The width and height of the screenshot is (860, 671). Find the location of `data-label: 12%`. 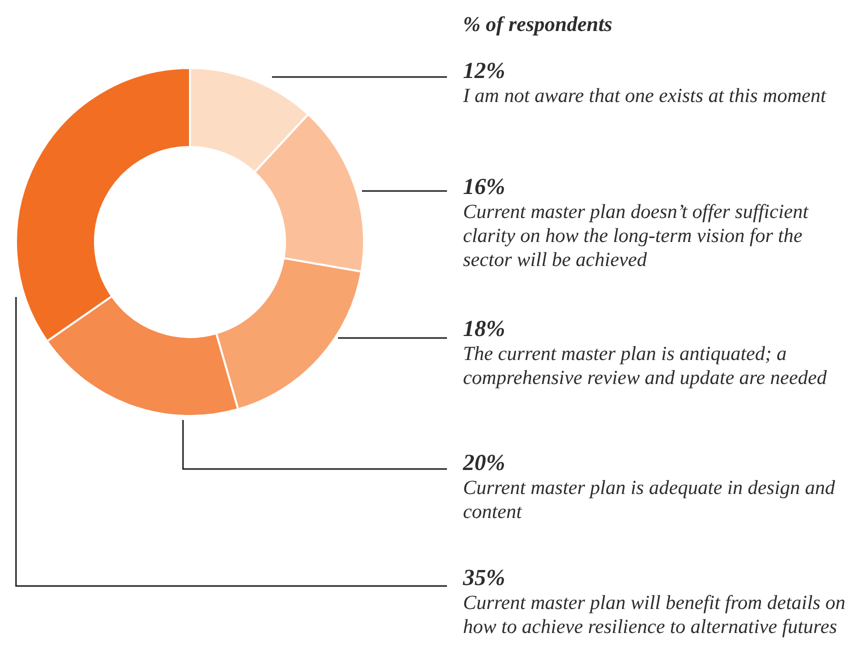

data-label: 12% is located at coordinates (484, 71).